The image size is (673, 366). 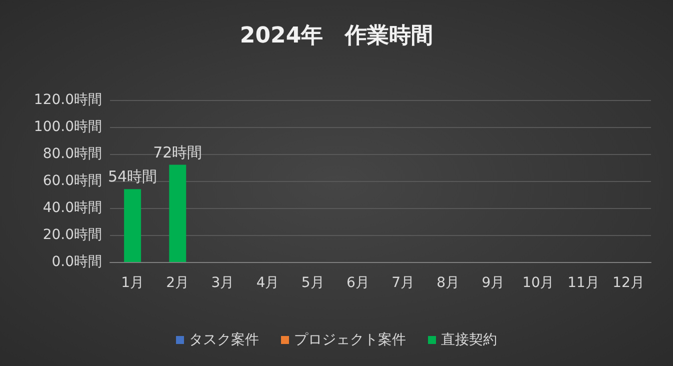 What do you see at coordinates (72, 208) in the screenshot?
I see `y-tick-label: 40.0時間` at bounding box center [72, 208].